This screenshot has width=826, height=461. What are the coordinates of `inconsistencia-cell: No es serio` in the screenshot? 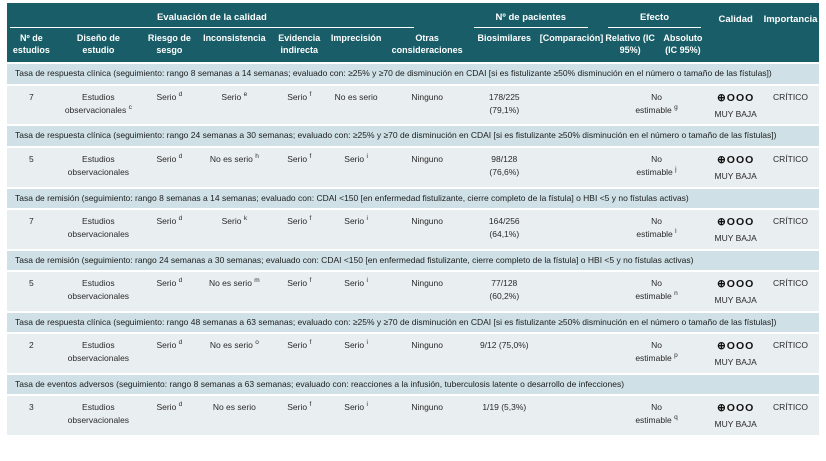 It's located at (234, 414).